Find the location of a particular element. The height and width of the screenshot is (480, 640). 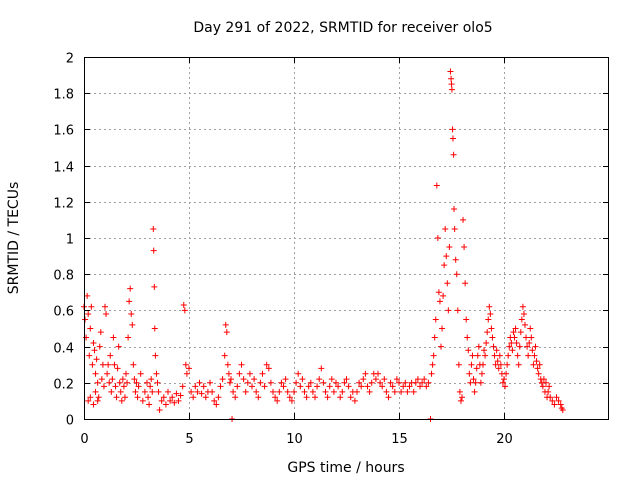

y-tick-label: 0.4 is located at coordinates (63, 349).